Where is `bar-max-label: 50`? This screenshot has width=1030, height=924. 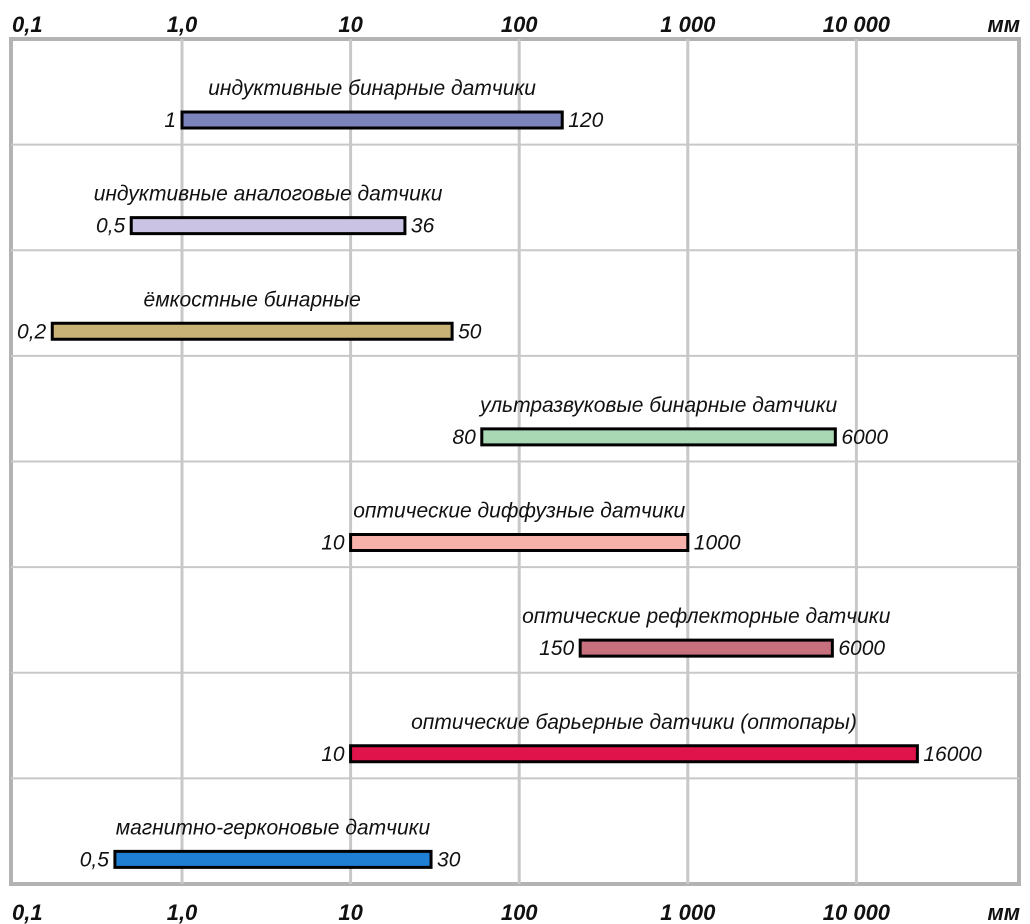
bar-max-label: 50 is located at coordinates (470, 331).